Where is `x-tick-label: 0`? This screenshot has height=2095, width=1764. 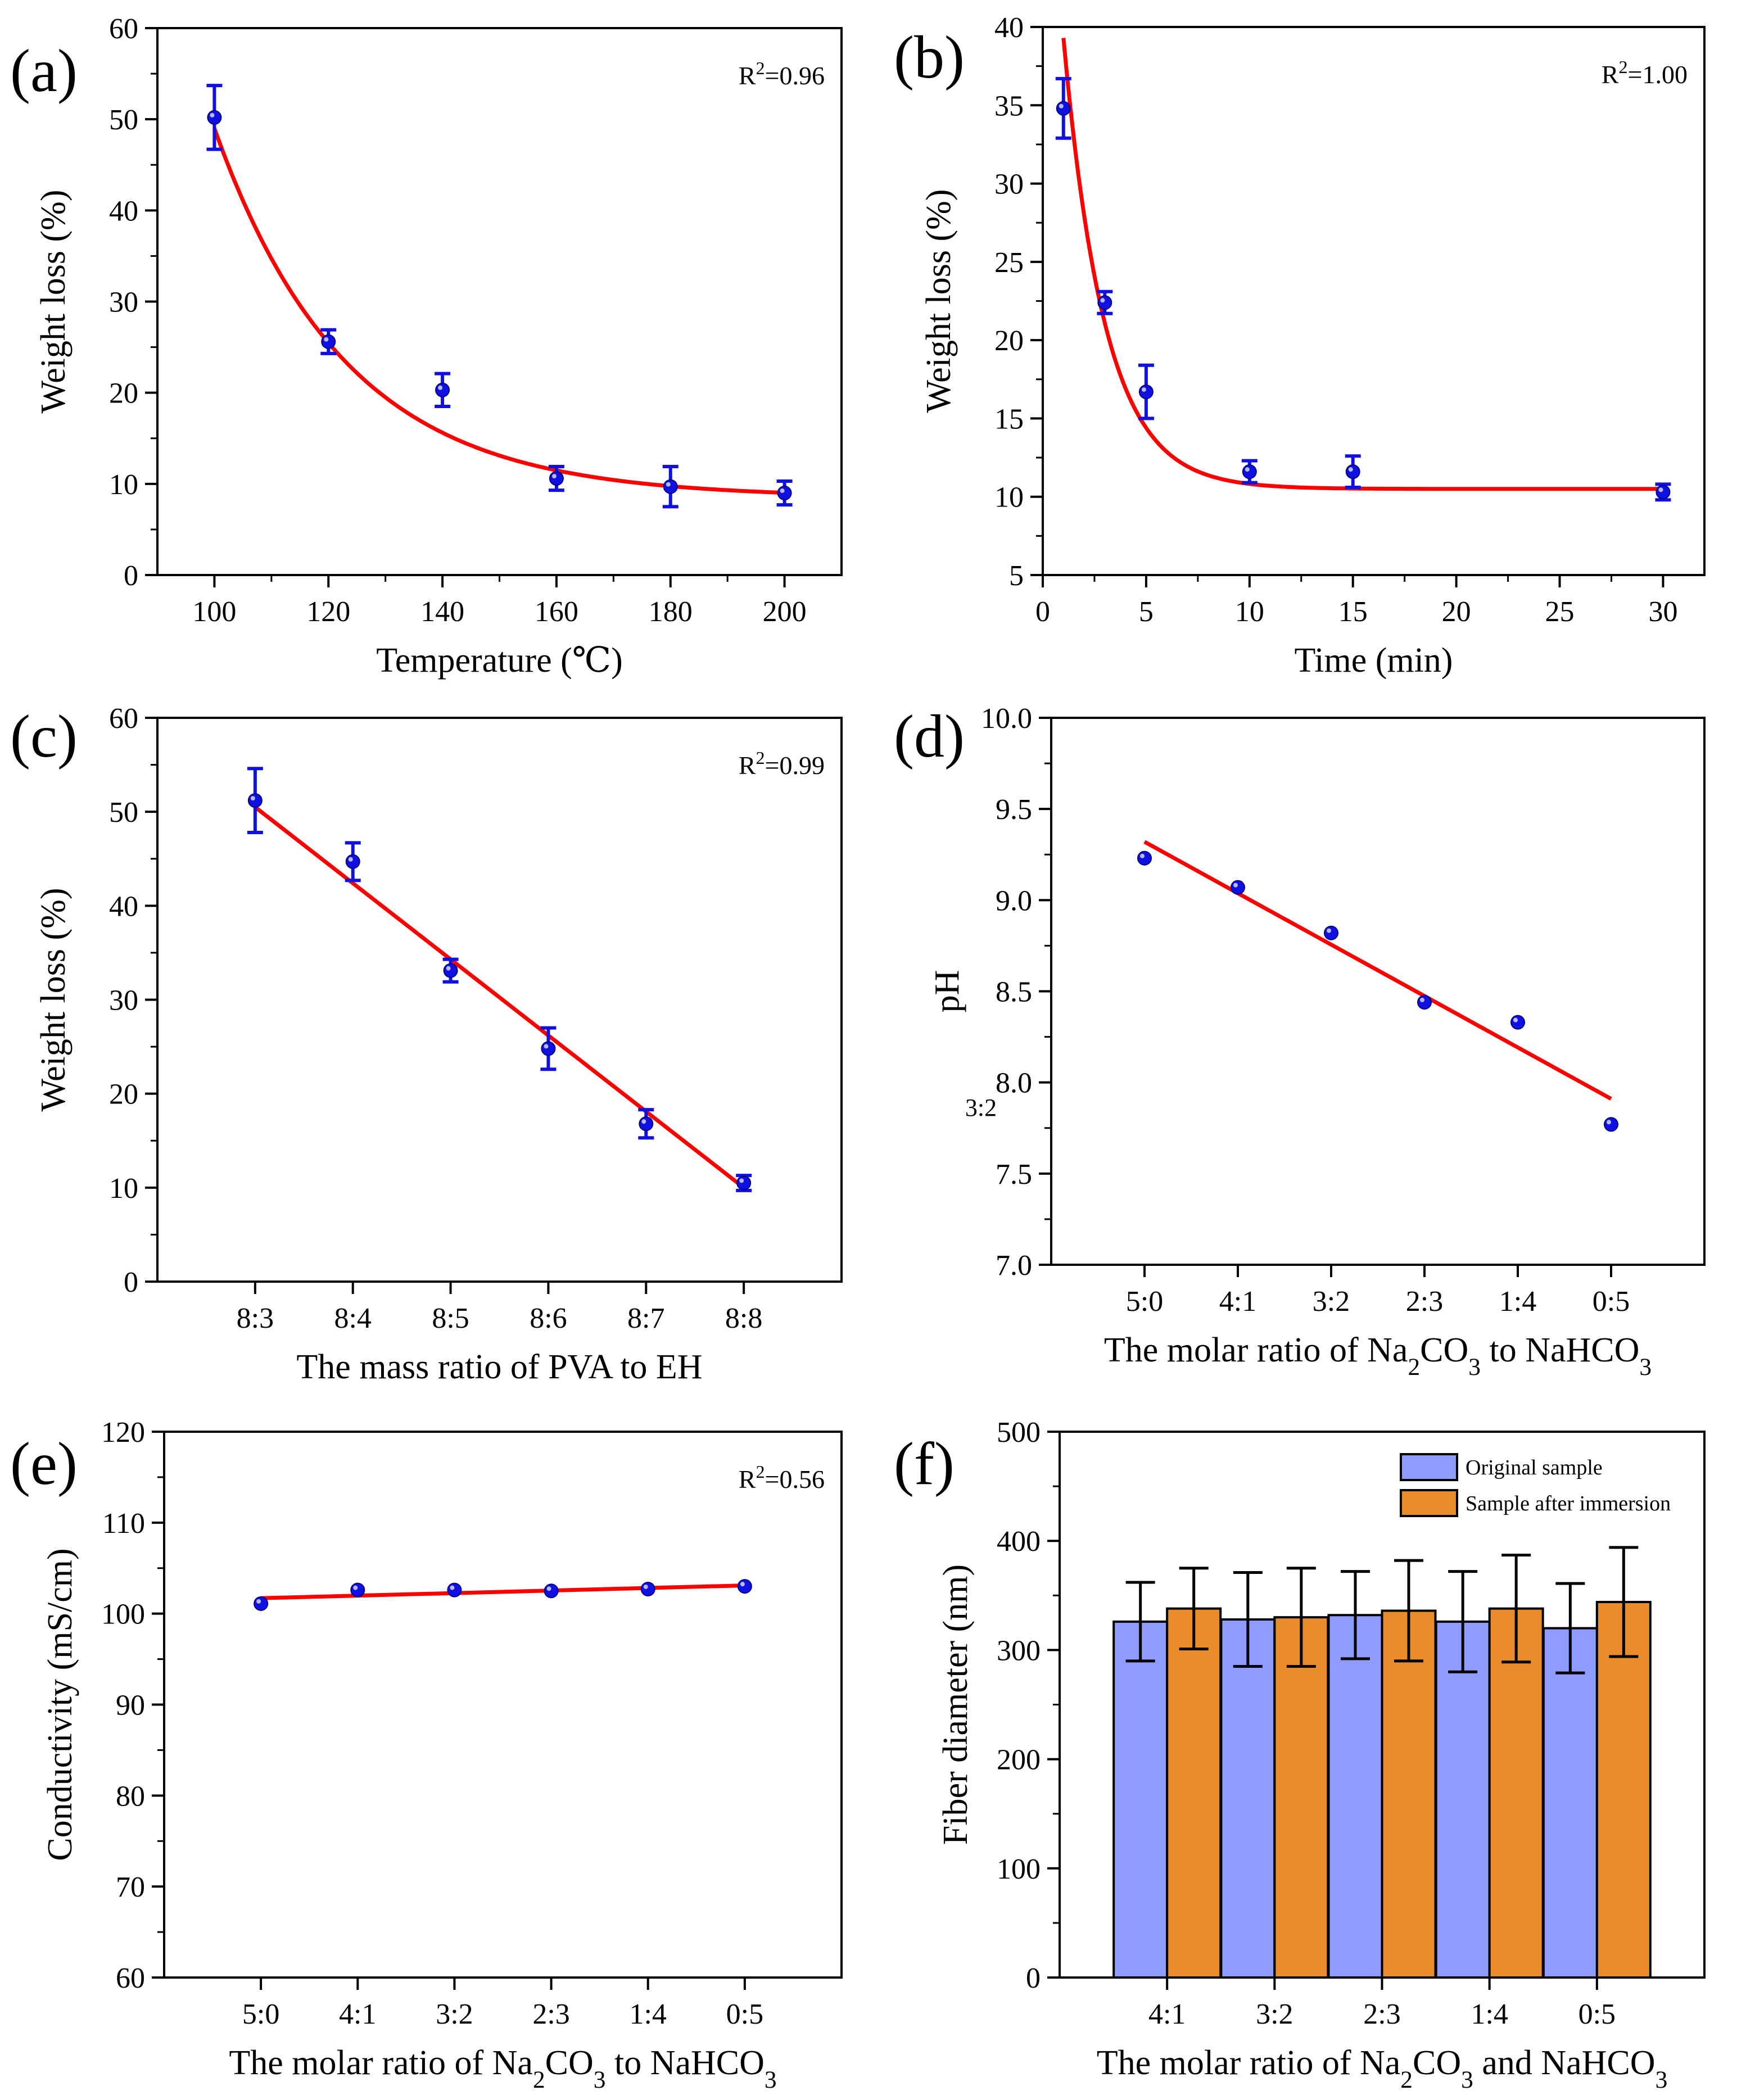 x-tick-label: 0 is located at coordinates (1042, 612).